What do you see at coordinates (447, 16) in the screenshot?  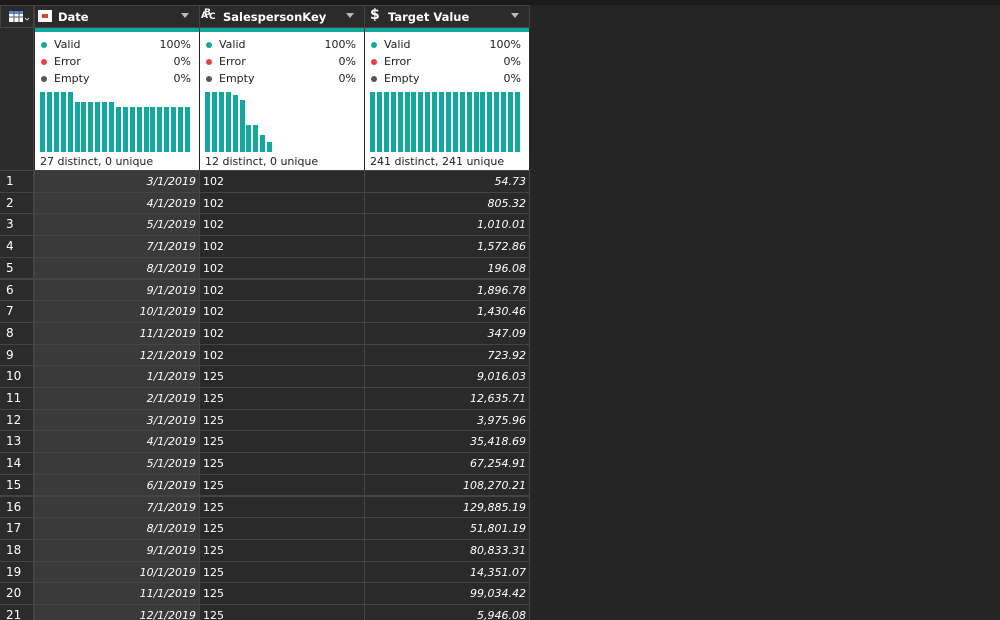 I see `column-header` at bounding box center [447, 16].